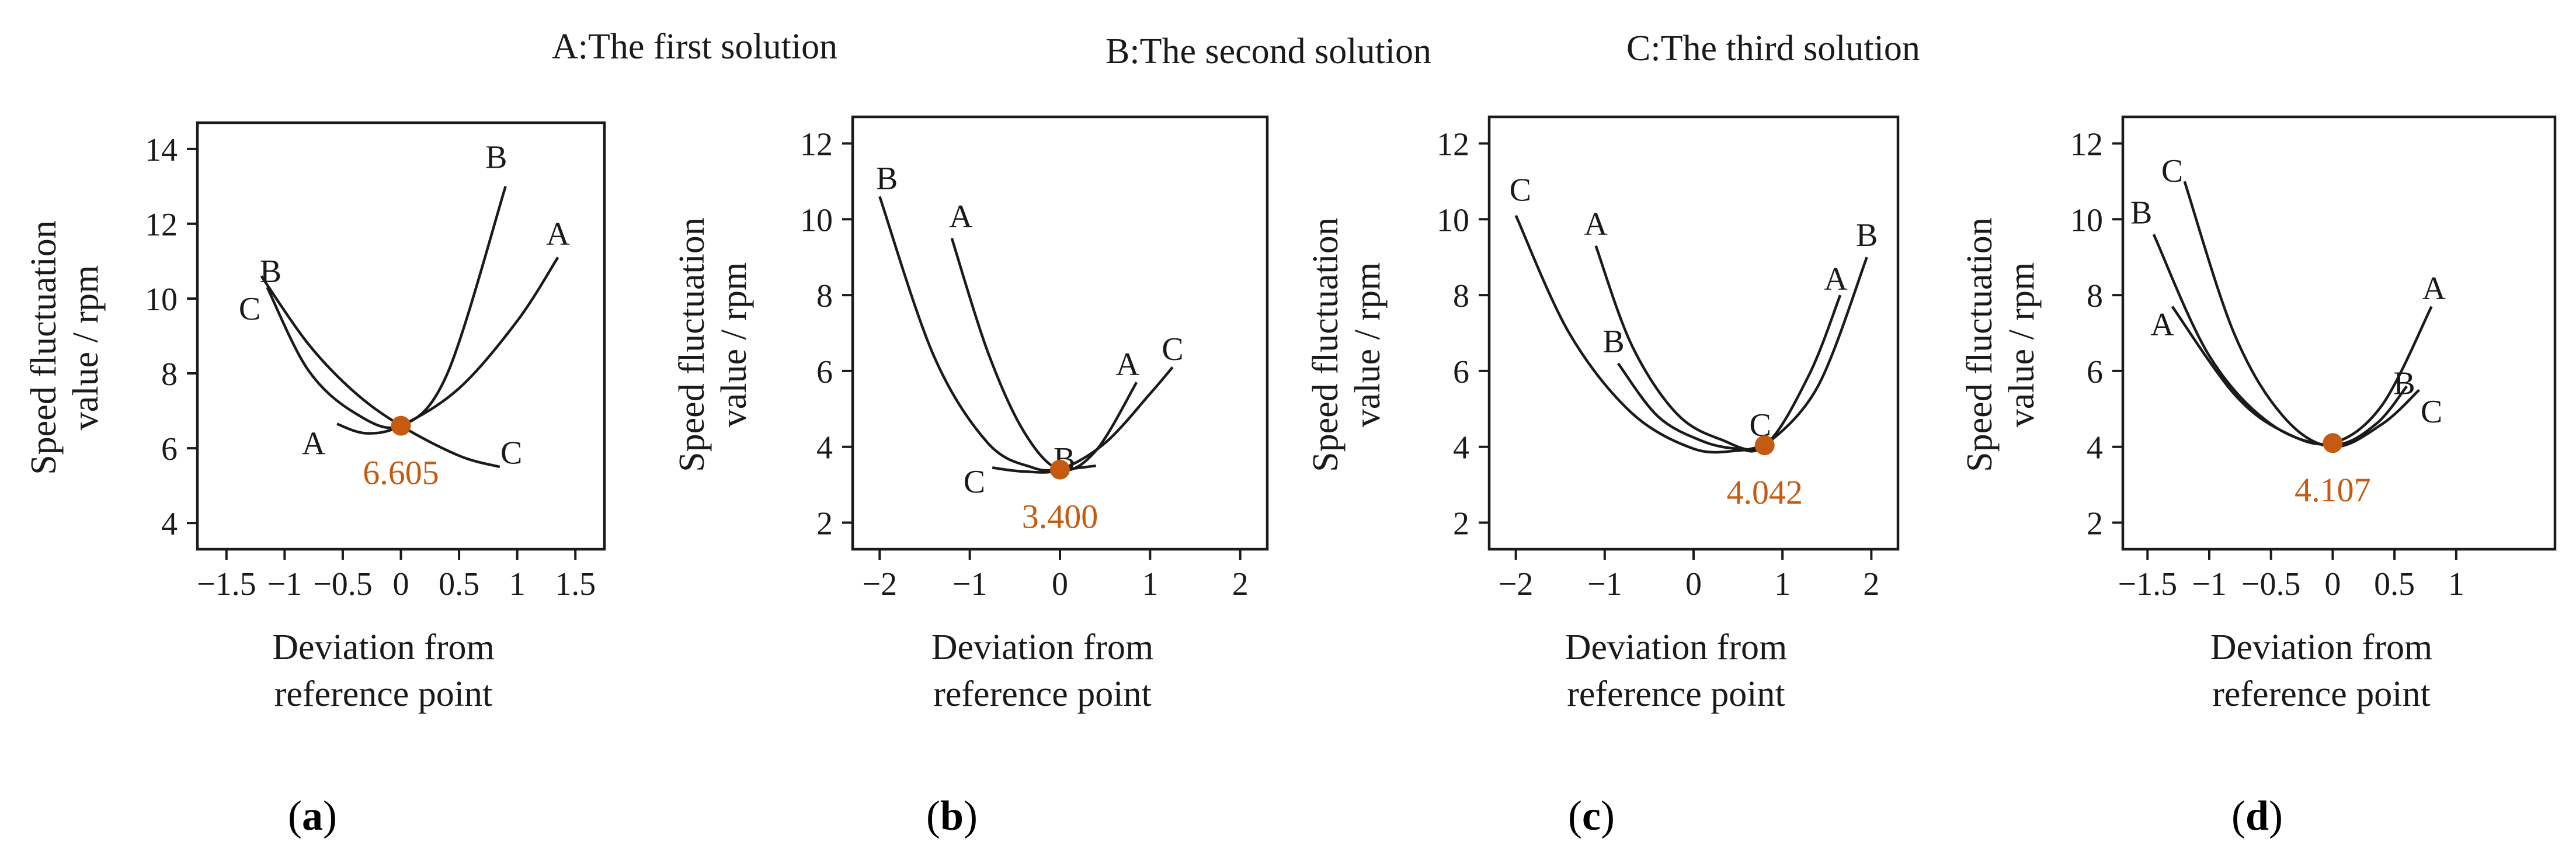  I want to click on minimum-value-label: 4.107, so click(2333, 490).